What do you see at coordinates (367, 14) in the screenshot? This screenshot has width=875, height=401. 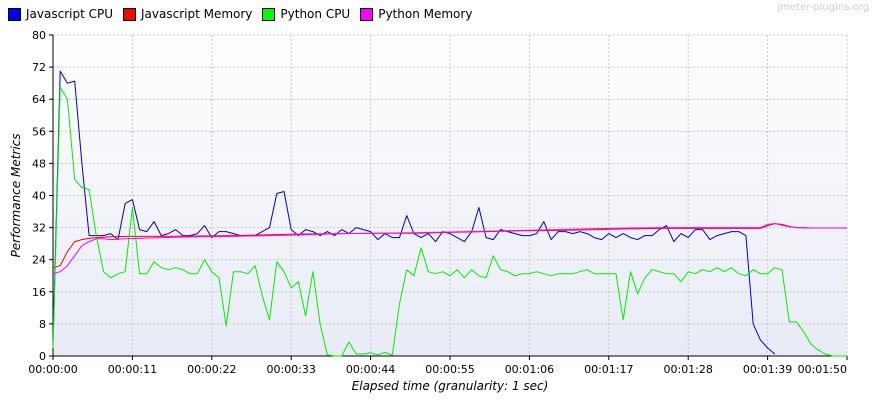 I see `legend-swatch-python-memory` at bounding box center [367, 14].